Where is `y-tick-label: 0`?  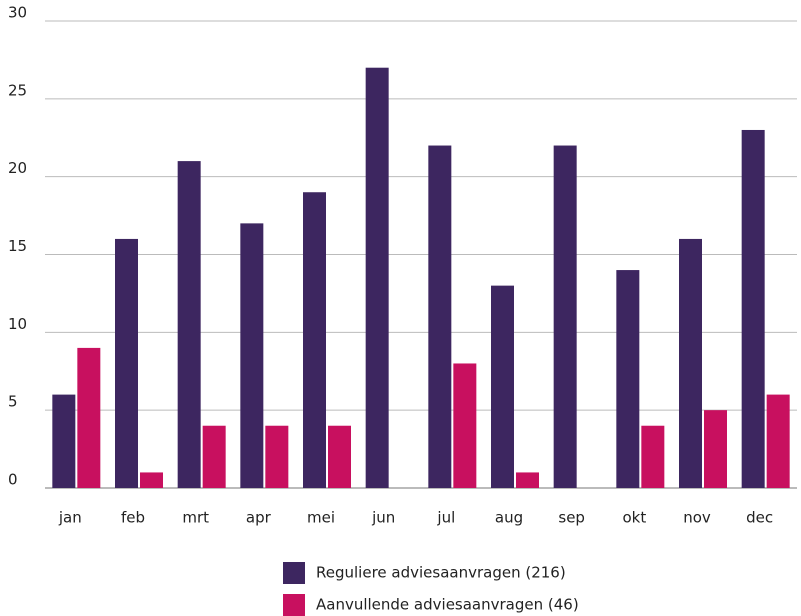 y-tick-label: 0 is located at coordinates (13, 480).